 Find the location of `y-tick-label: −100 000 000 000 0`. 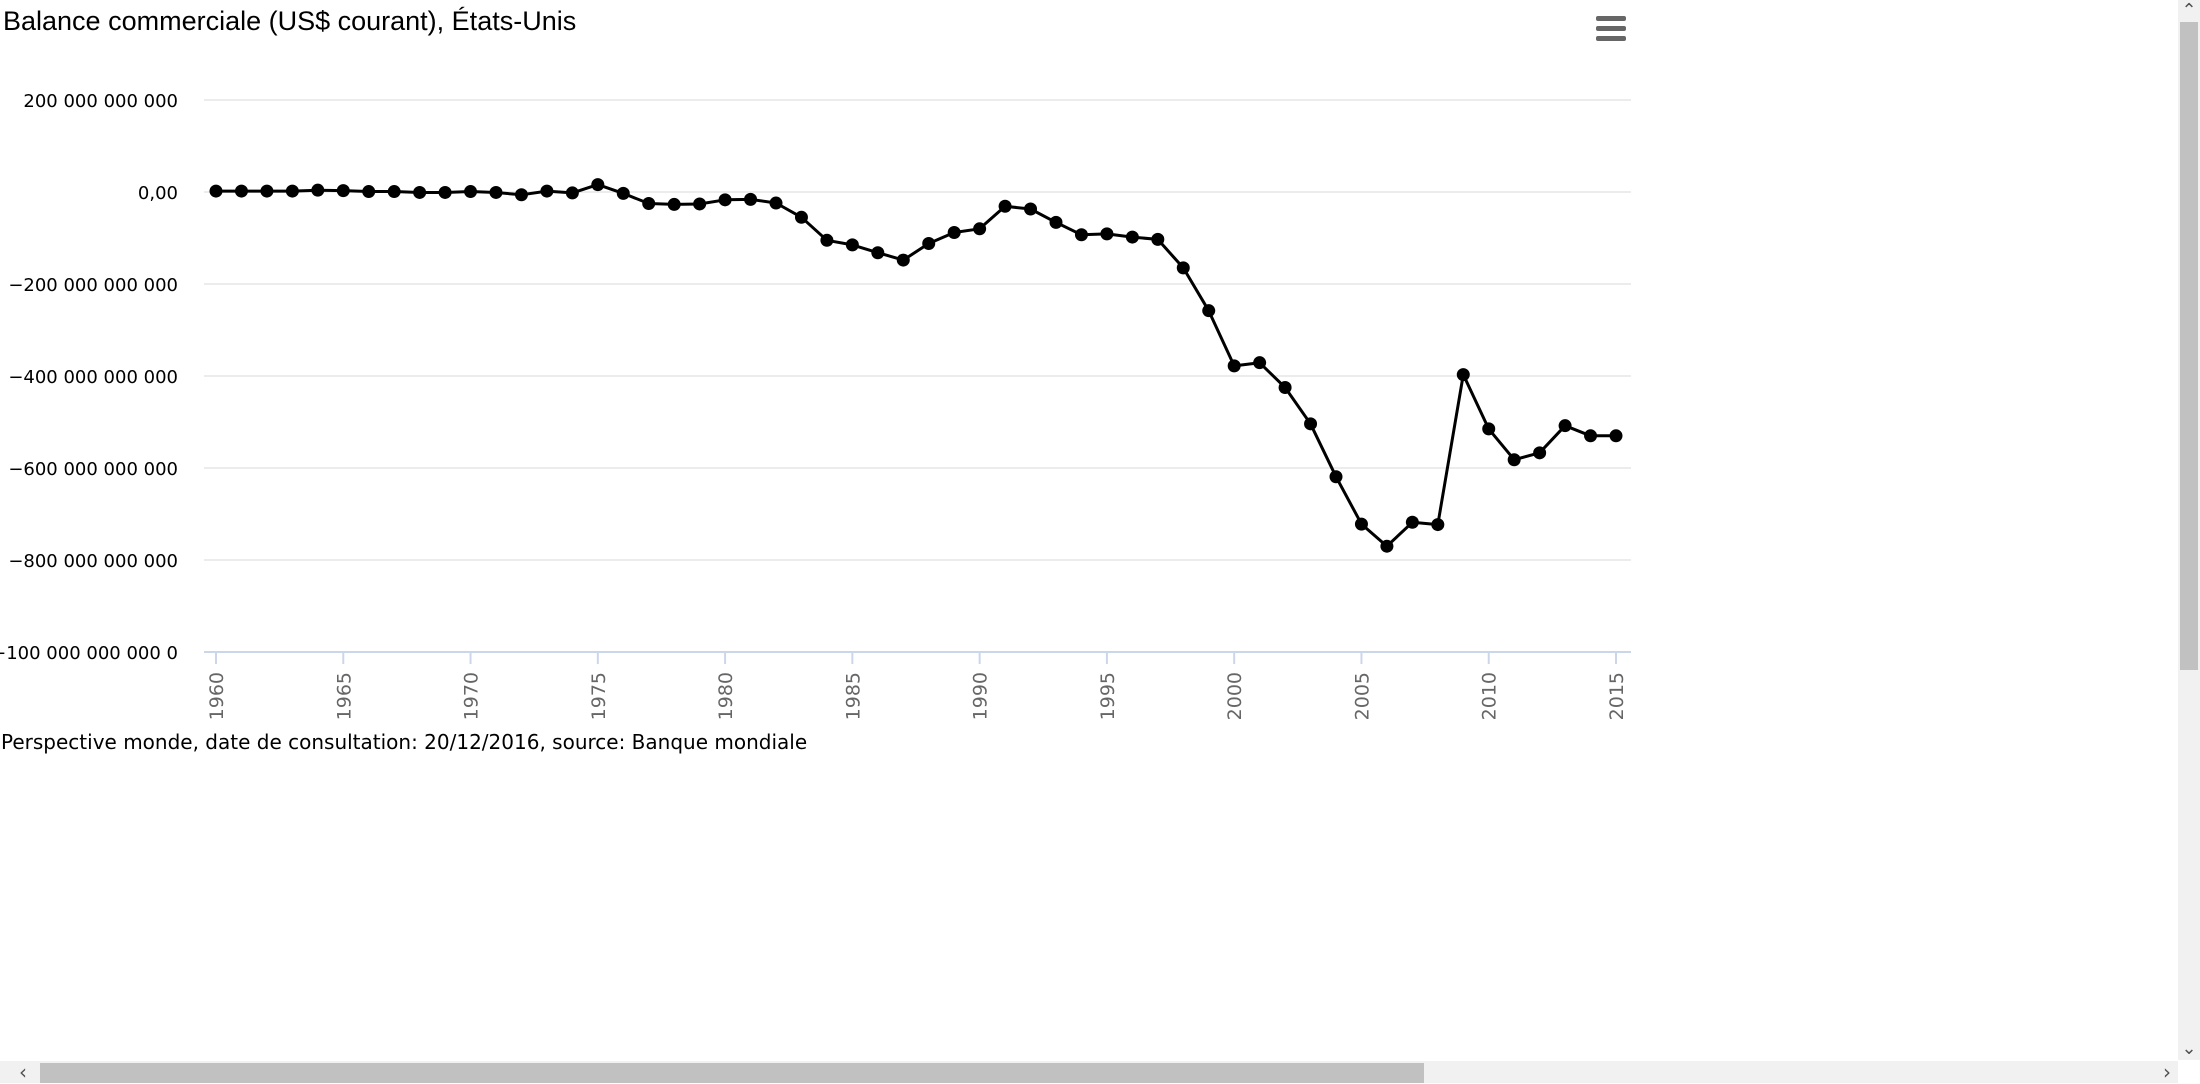

y-tick-label: −100 000 000 000 0 is located at coordinates (89, 653).